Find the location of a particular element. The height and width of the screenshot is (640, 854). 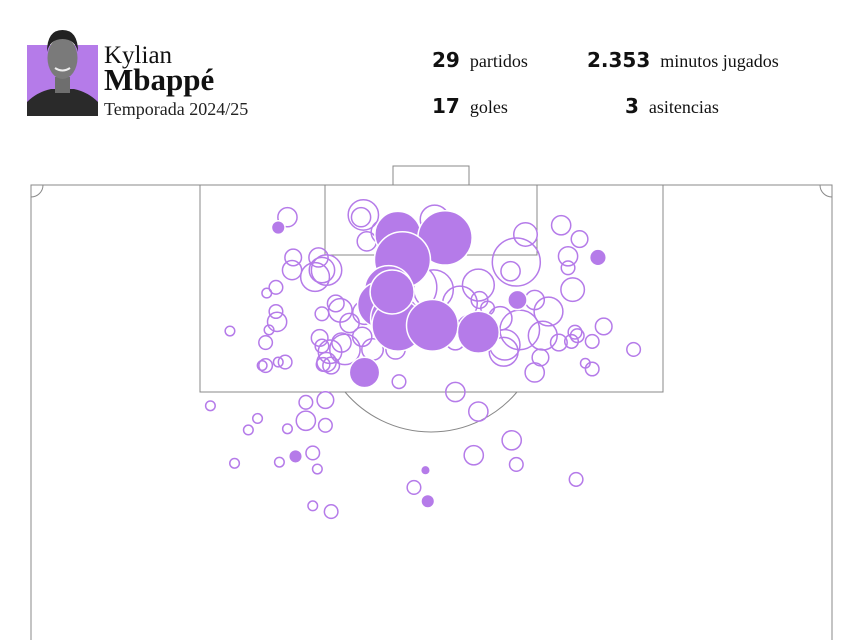

stat-value: 3 is located at coordinates (632, 106).